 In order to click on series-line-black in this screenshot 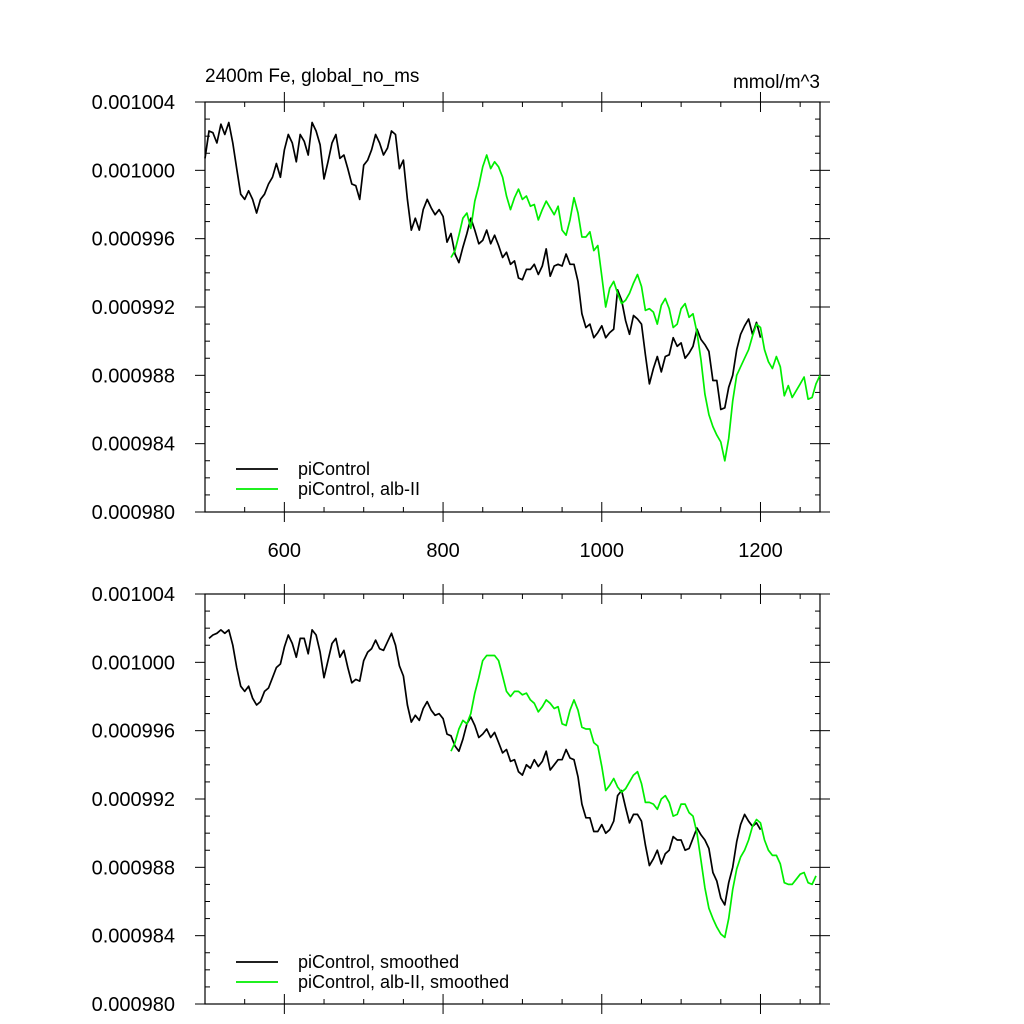, I will do `click(485, 767)`.